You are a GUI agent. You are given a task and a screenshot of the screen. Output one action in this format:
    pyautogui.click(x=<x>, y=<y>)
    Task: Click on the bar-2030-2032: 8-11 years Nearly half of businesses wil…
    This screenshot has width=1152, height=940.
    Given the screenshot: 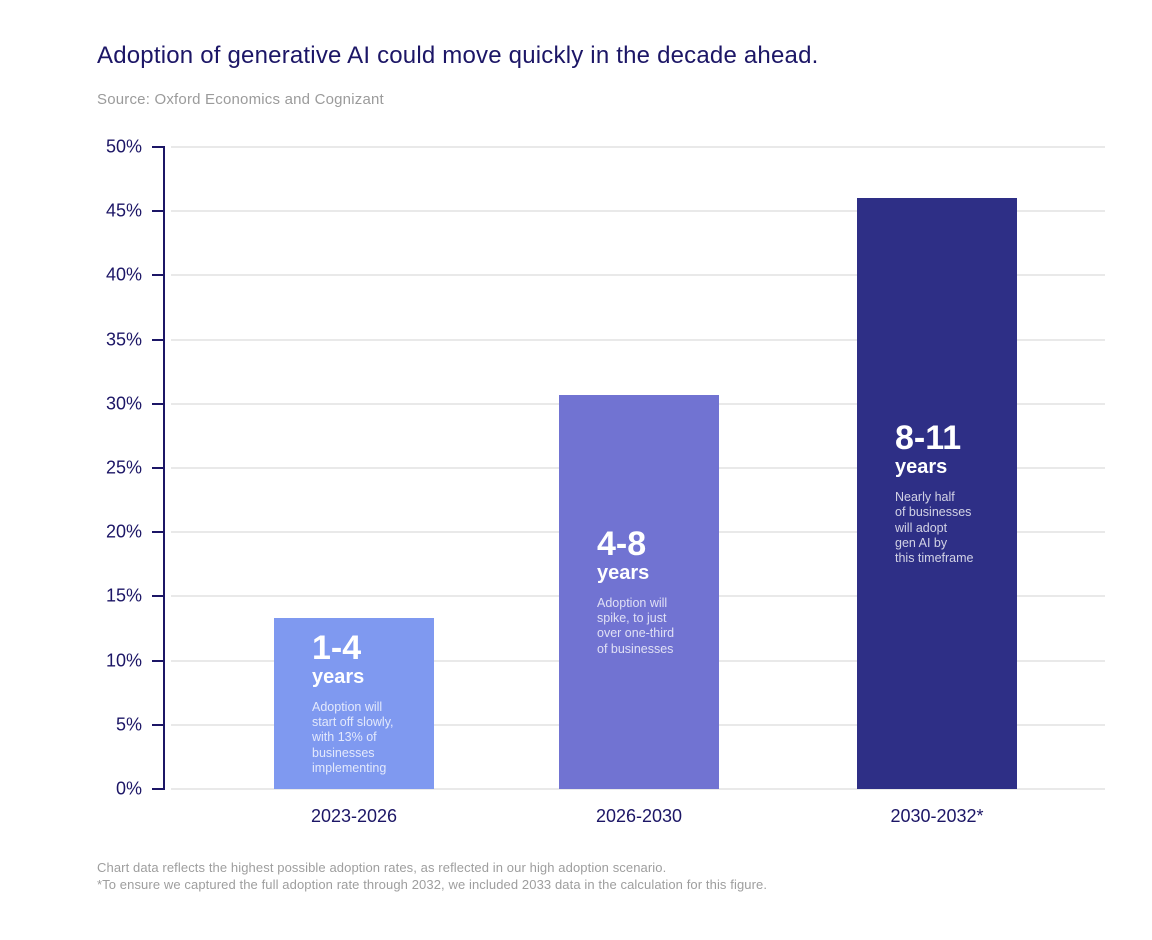 What is the action you would take?
    pyautogui.click(x=937, y=493)
    